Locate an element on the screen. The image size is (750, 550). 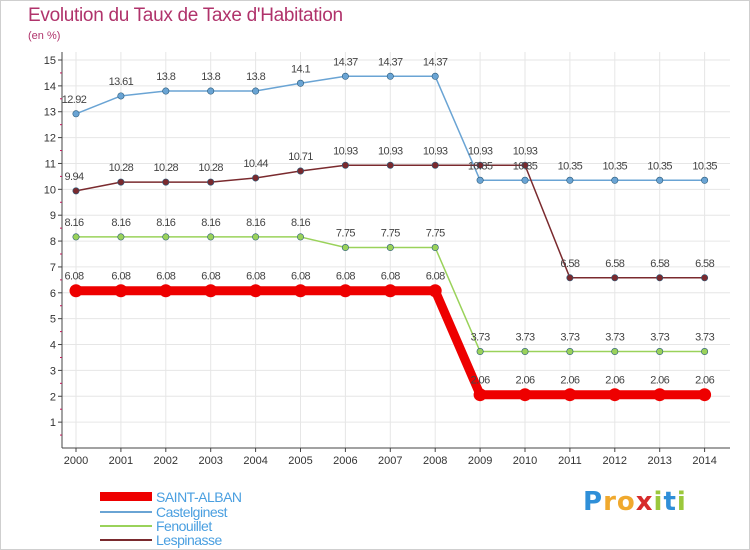
x-tick-label: 2005 is located at coordinates (300, 461).